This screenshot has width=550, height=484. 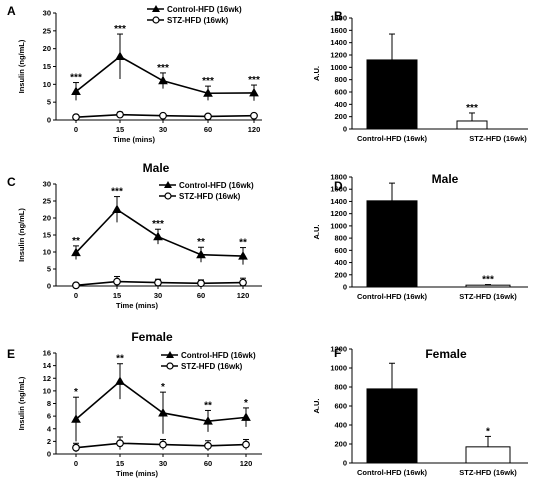 I want to click on y-tick-label: 15, so click(x=47, y=235).